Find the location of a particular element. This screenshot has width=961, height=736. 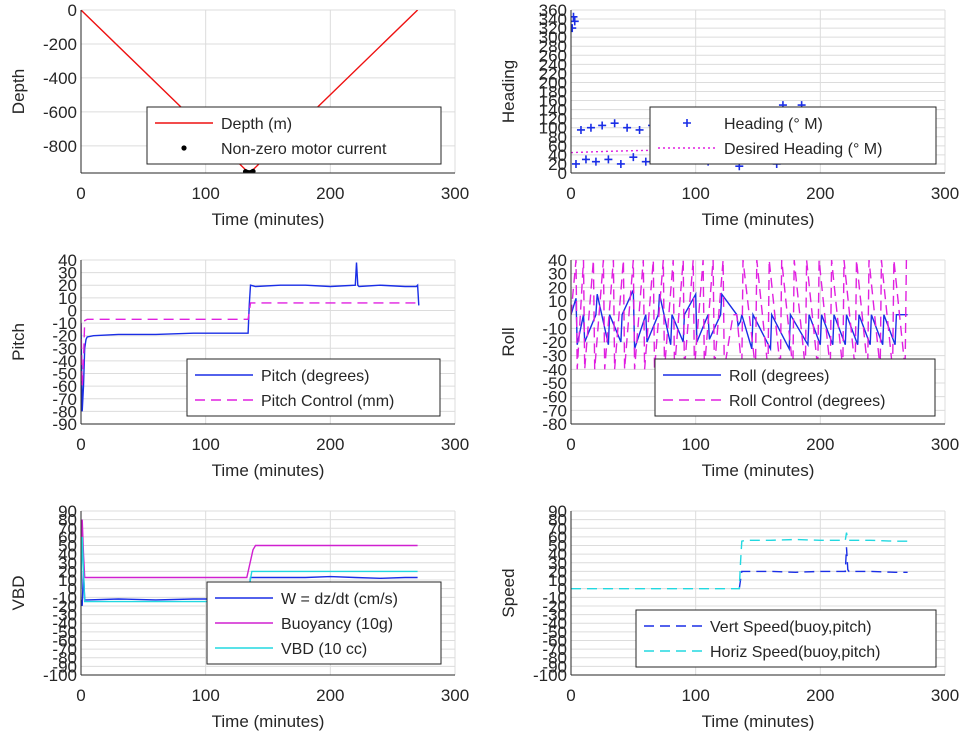

y-tick-label: 50 is located at coordinates (67, 546).